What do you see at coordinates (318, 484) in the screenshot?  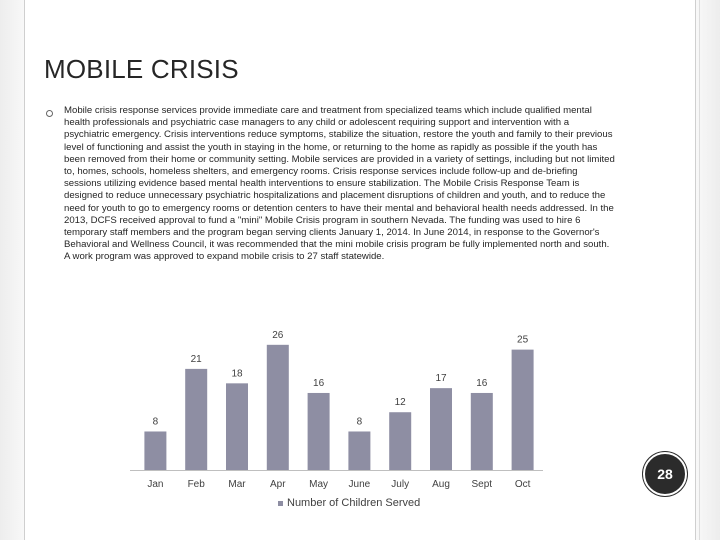 I see `x-tick-may: May` at bounding box center [318, 484].